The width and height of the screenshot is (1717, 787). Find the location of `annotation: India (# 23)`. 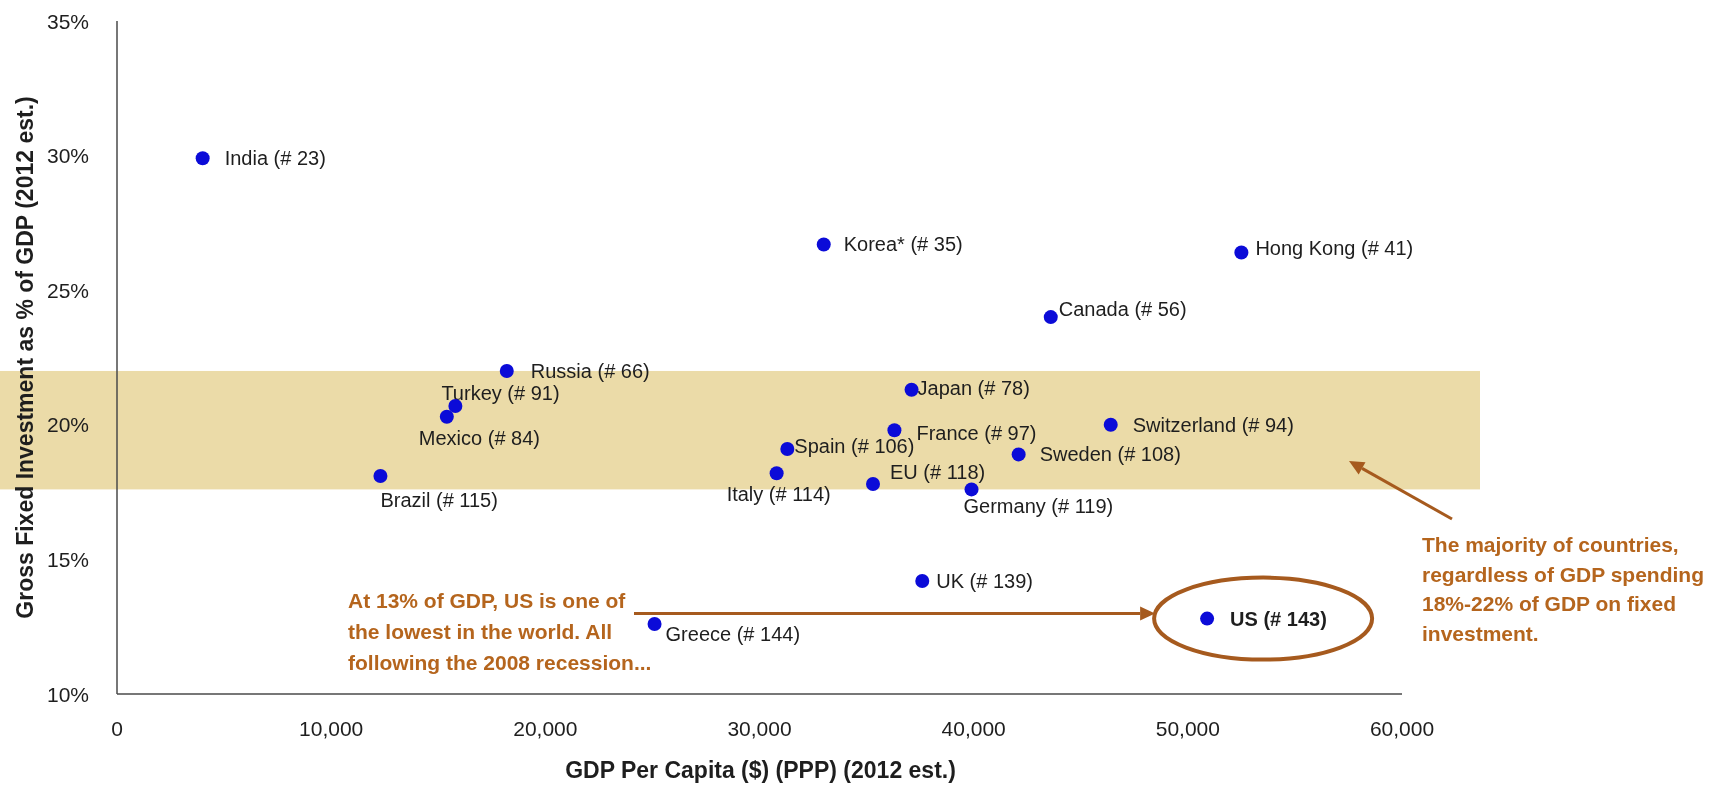

annotation: India (# 23) is located at coordinates (275, 158).